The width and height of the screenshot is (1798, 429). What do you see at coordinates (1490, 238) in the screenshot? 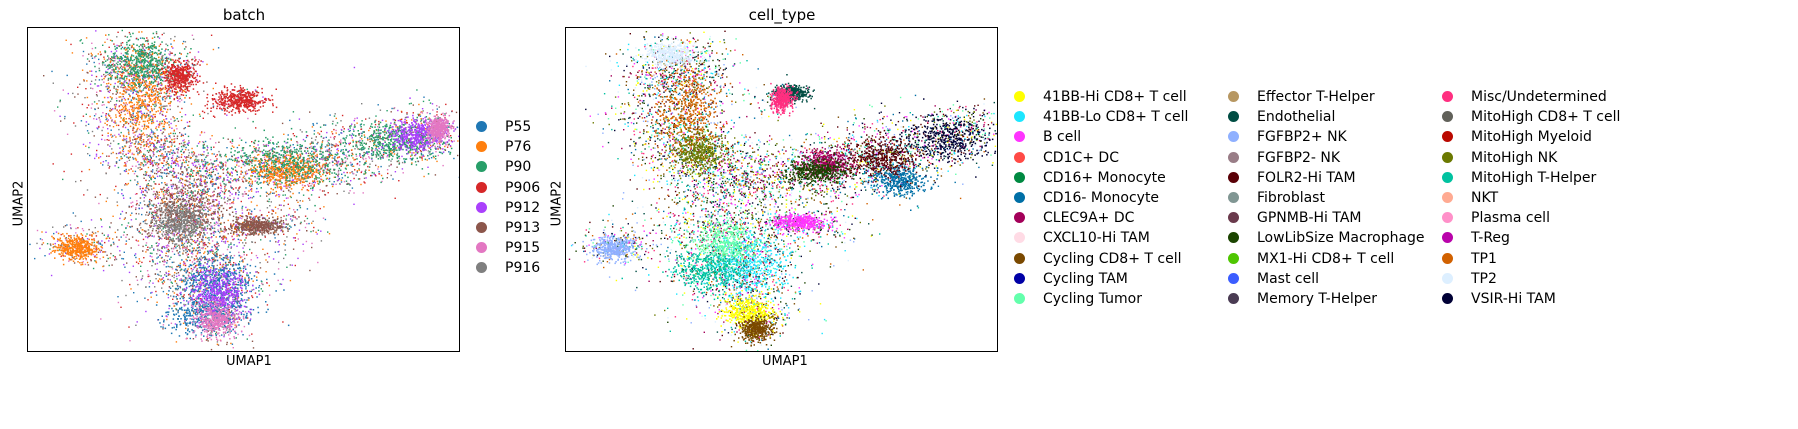
I see `legend-label: T-Reg` at bounding box center [1490, 238].